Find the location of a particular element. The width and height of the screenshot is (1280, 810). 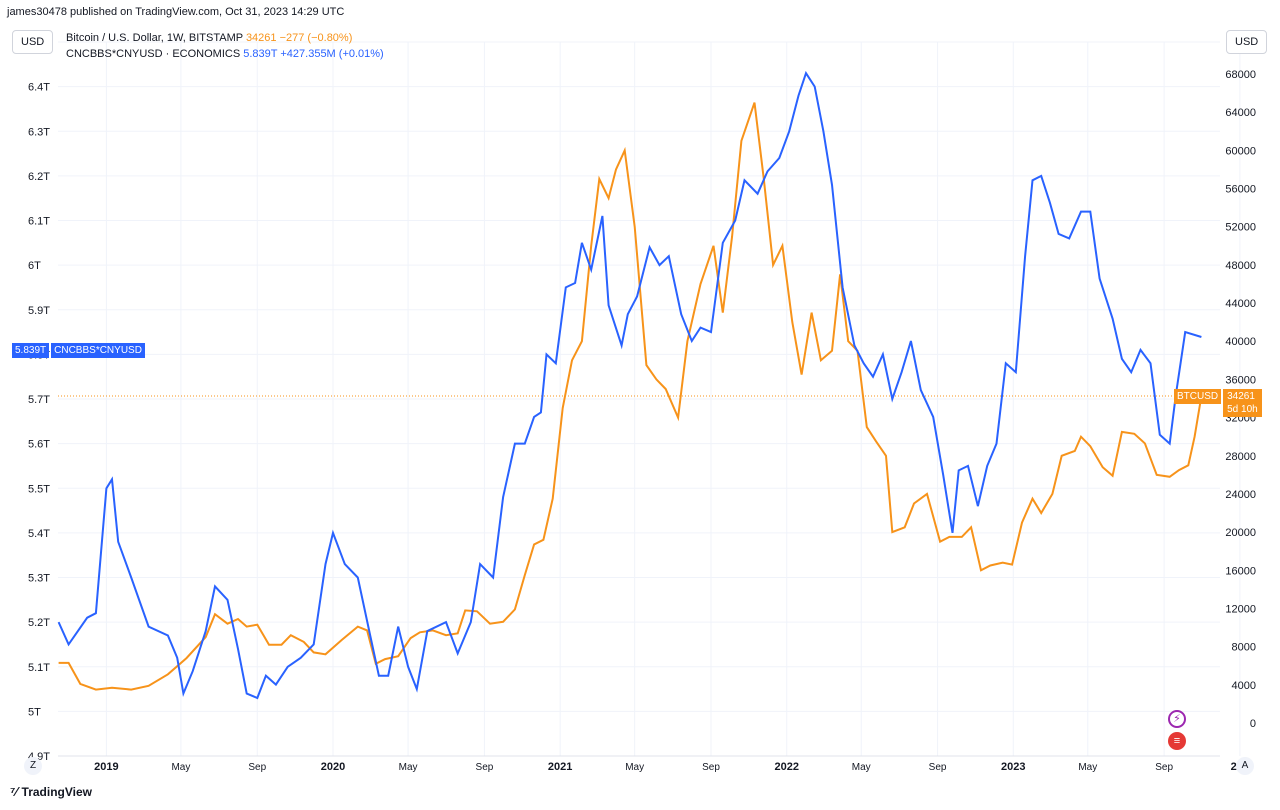

left-tick-label: 5.5T is located at coordinates (39, 489).